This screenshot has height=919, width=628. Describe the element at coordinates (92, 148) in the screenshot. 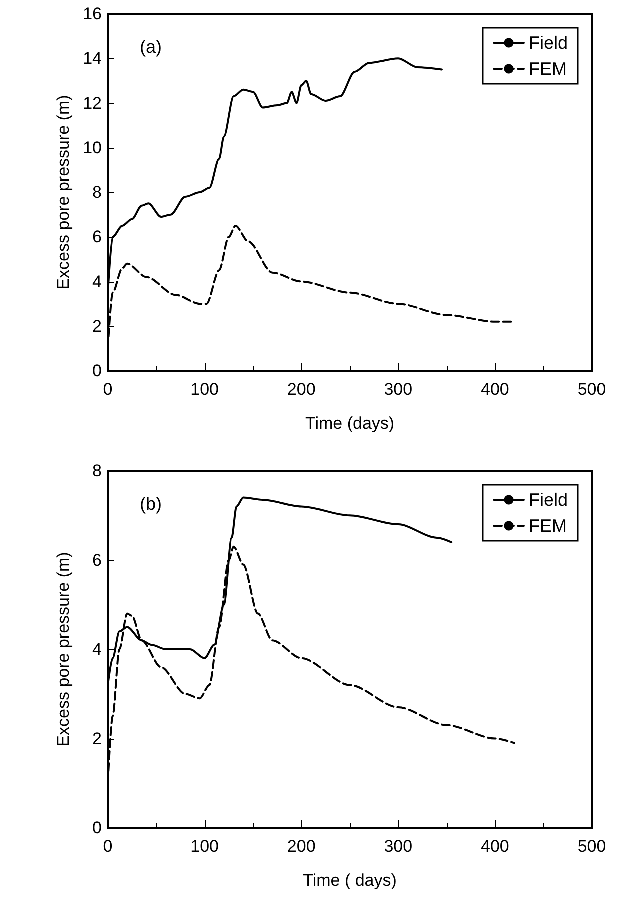

I see `y-tick-label: 10` at that location.